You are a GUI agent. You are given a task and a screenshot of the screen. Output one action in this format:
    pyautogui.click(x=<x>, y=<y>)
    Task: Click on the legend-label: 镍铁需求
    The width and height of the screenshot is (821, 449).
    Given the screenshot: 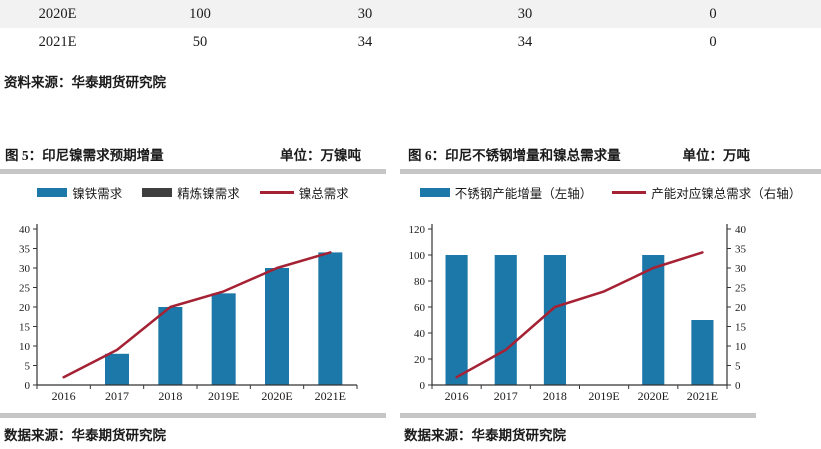 What is the action you would take?
    pyautogui.click(x=97, y=193)
    